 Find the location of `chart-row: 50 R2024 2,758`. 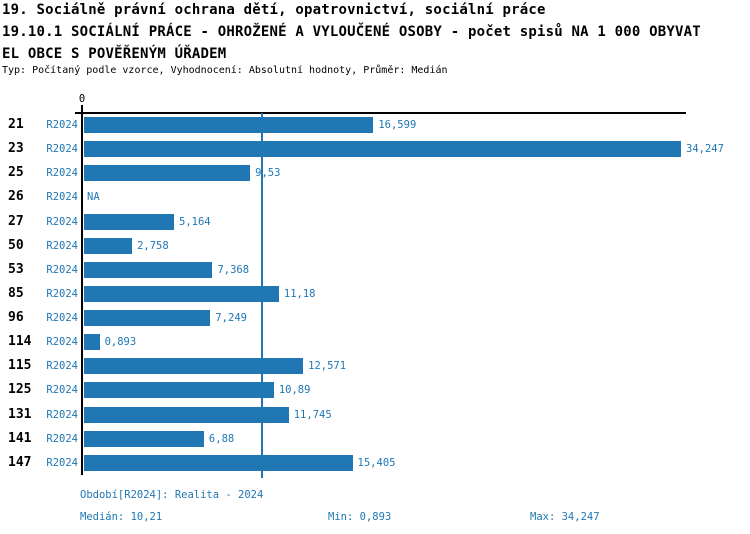

chart-row: 50 R2024 2,758 is located at coordinates (375, 246).